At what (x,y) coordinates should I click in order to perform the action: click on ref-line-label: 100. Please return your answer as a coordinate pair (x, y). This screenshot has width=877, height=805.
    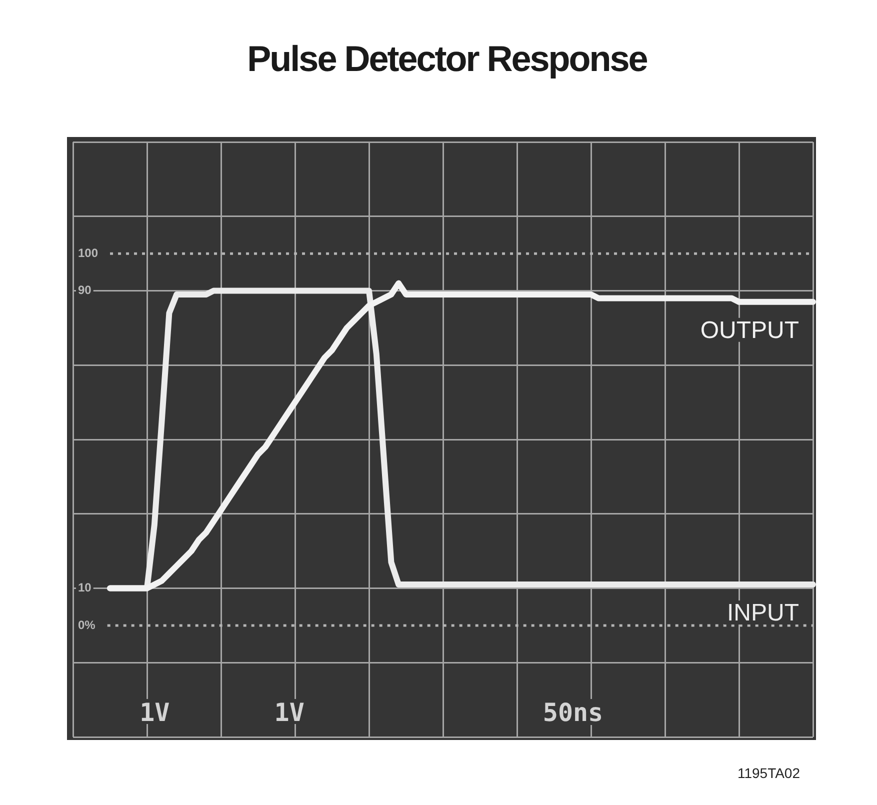
    Looking at the image, I should click on (88, 253).